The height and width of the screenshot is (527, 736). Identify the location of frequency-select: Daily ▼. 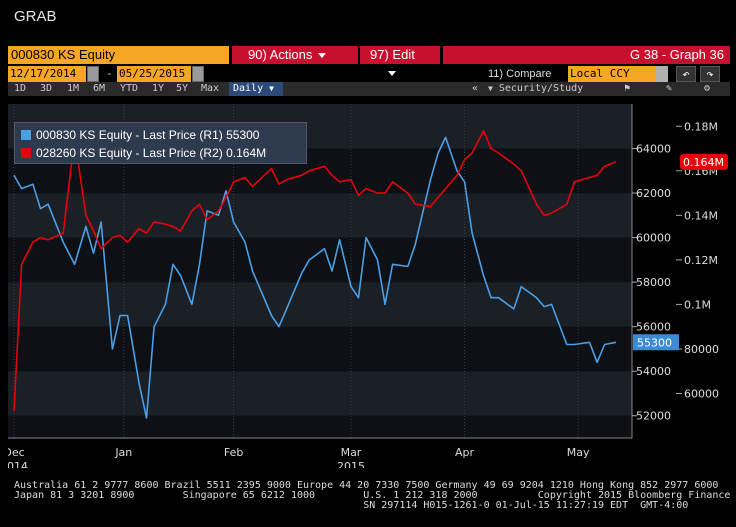
(256, 89).